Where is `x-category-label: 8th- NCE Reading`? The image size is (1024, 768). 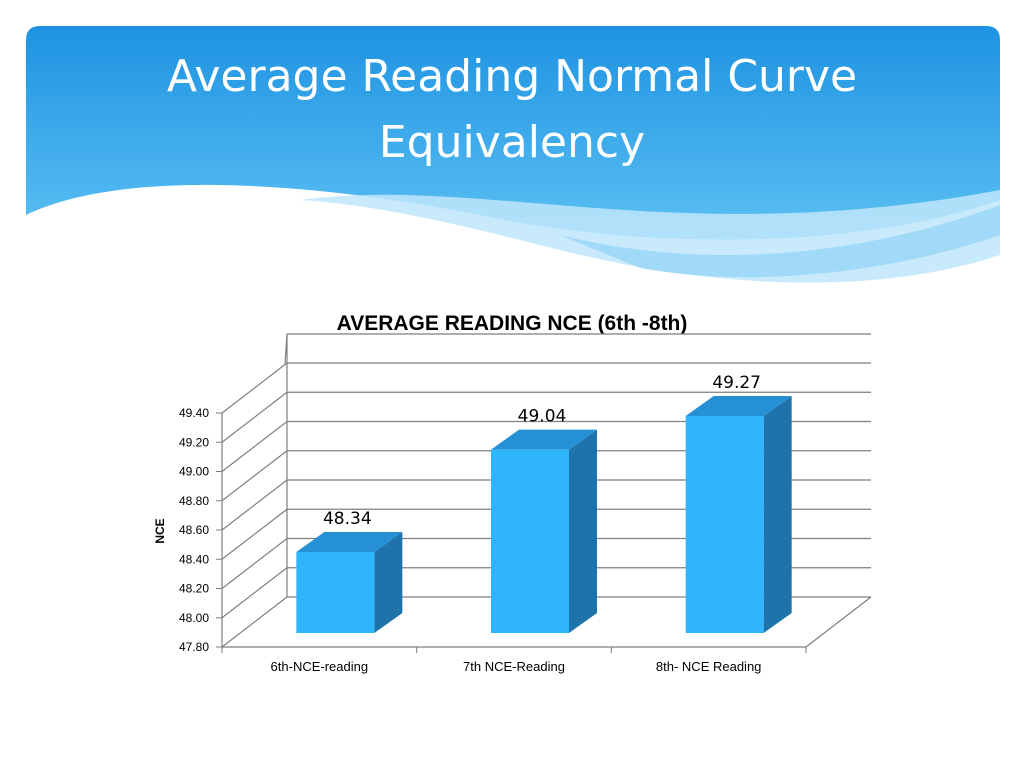 x-category-label: 8th- NCE Reading is located at coordinates (709, 666).